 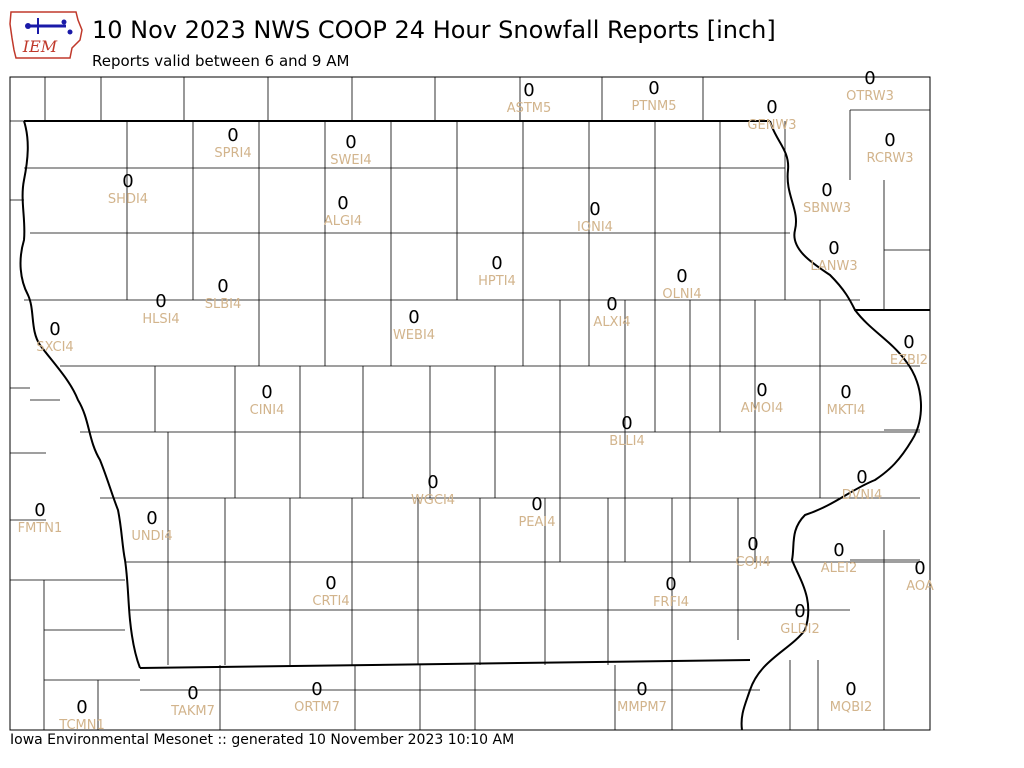 What do you see at coordinates (827, 208) in the screenshot?
I see `station-id-label: SBNW3` at bounding box center [827, 208].